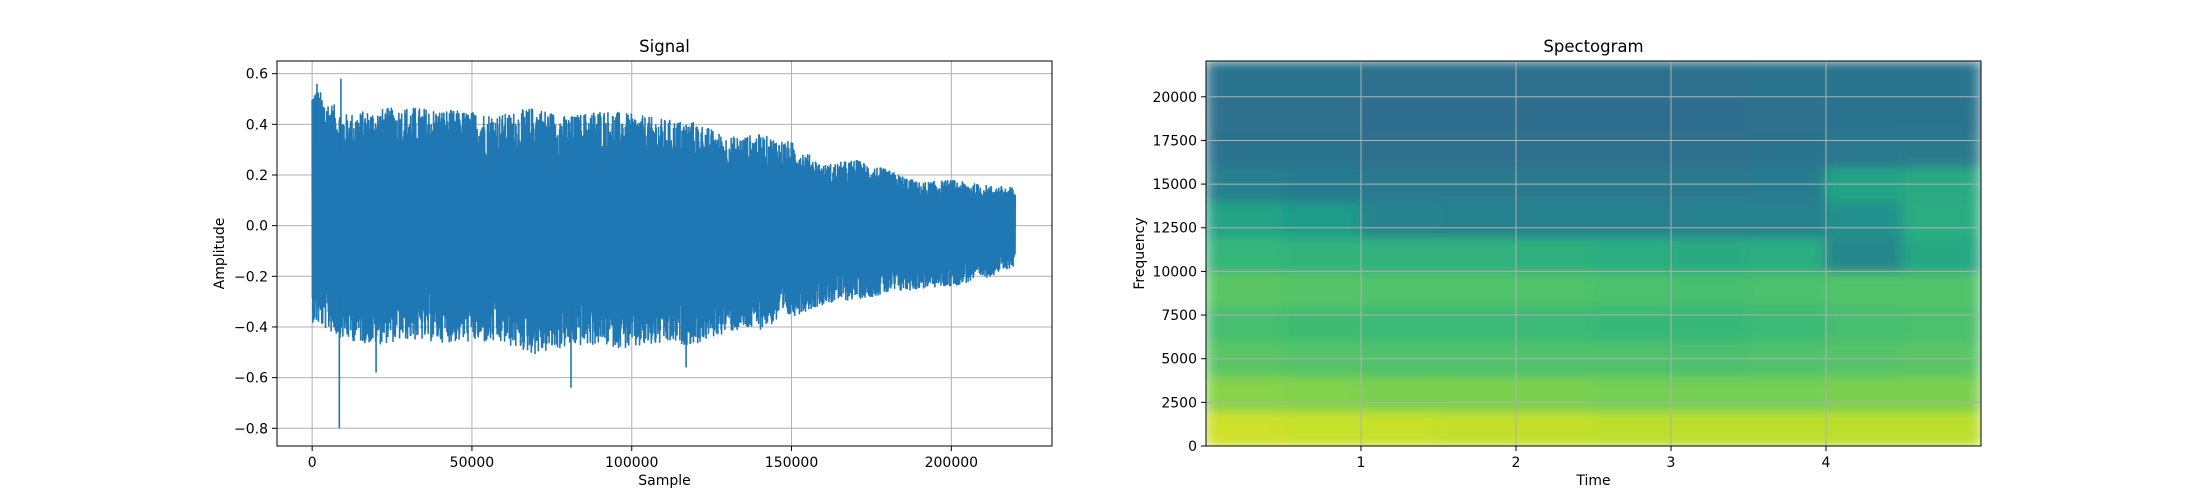 The image size is (2200, 500). What do you see at coordinates (255, 252) in the screenshot?
I see `signal-y-ticks: −0.8 −0.6 −0.4 −0.2 0.0 0.2 0.4 0.6` at bounding box center [255, 252].